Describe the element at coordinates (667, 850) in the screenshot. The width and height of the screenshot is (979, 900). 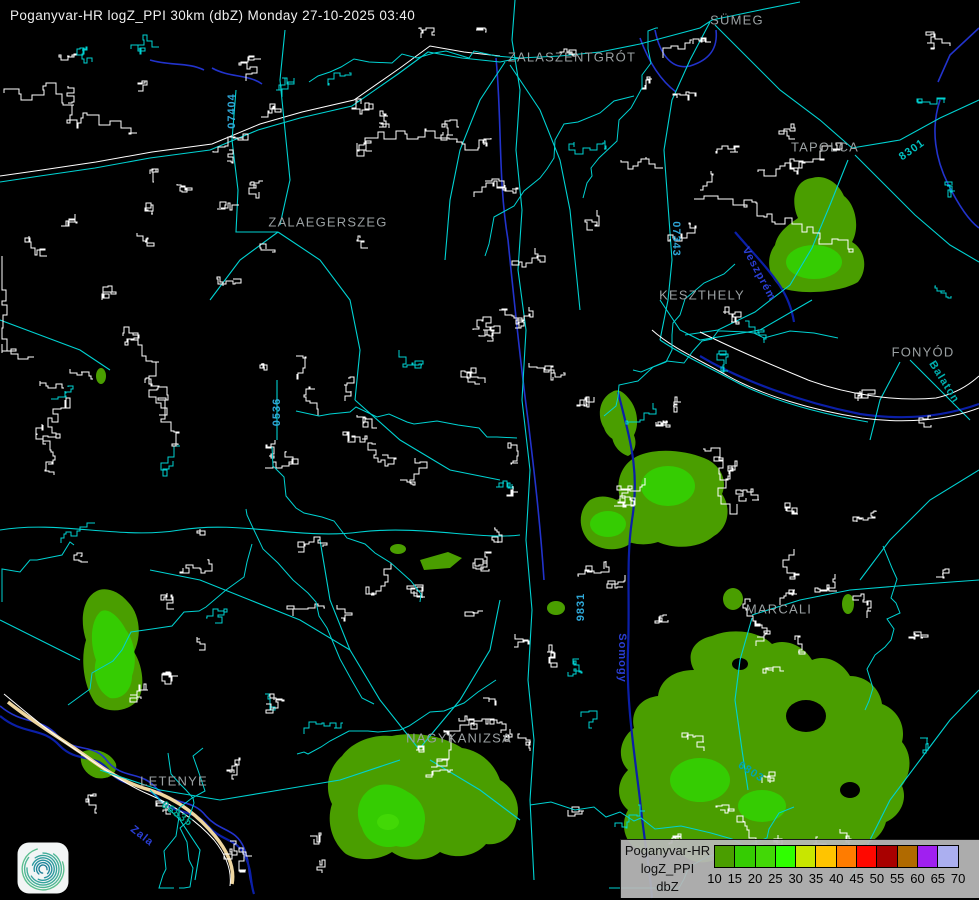
I see `legend-radar-name: Poganyvar-HR` at that location.